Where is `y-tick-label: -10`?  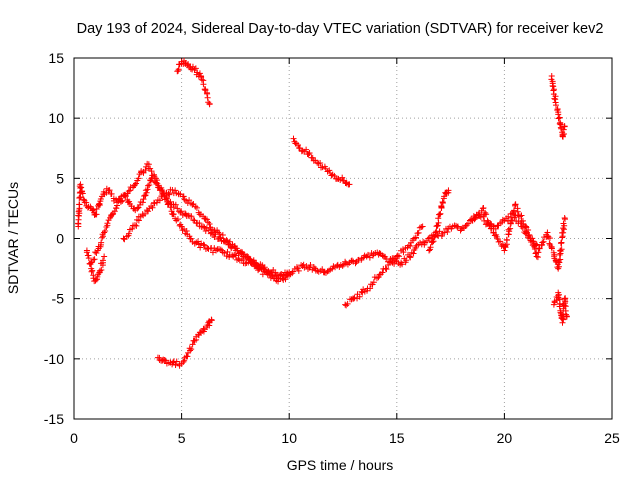 y-tick-label: -10 is located at coordinates (54, 359).